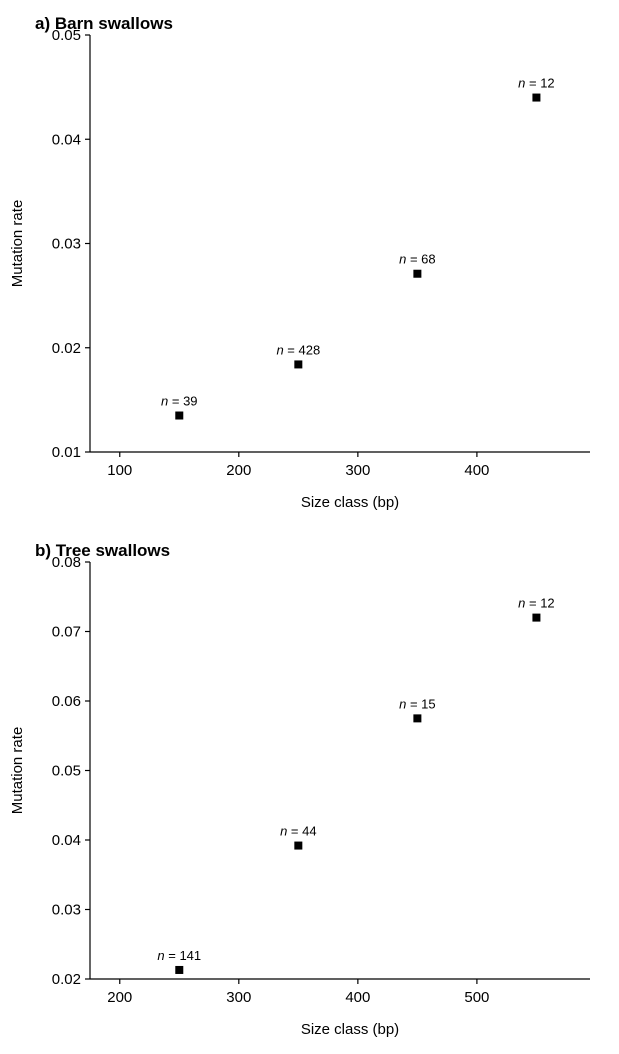  I want to click on y-tick-label: 0.08, so click(66, 562).